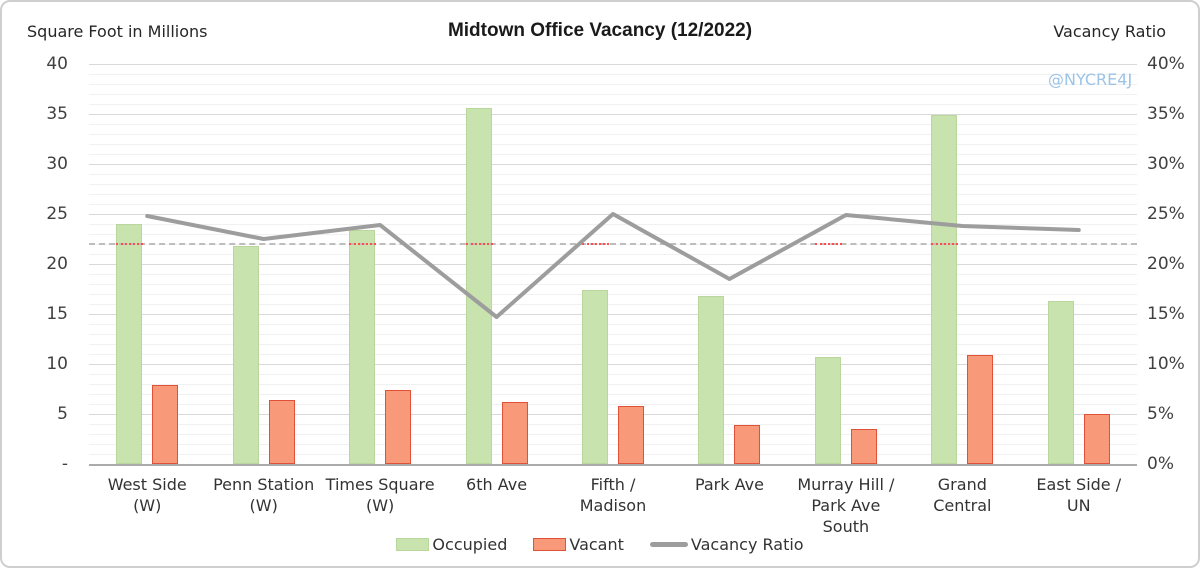 This screenshot has width=1200, height=568. Describe the element at coordinates (380, 495) in the screenshot. I see `x-category-label: Times Square (W)` at that location.